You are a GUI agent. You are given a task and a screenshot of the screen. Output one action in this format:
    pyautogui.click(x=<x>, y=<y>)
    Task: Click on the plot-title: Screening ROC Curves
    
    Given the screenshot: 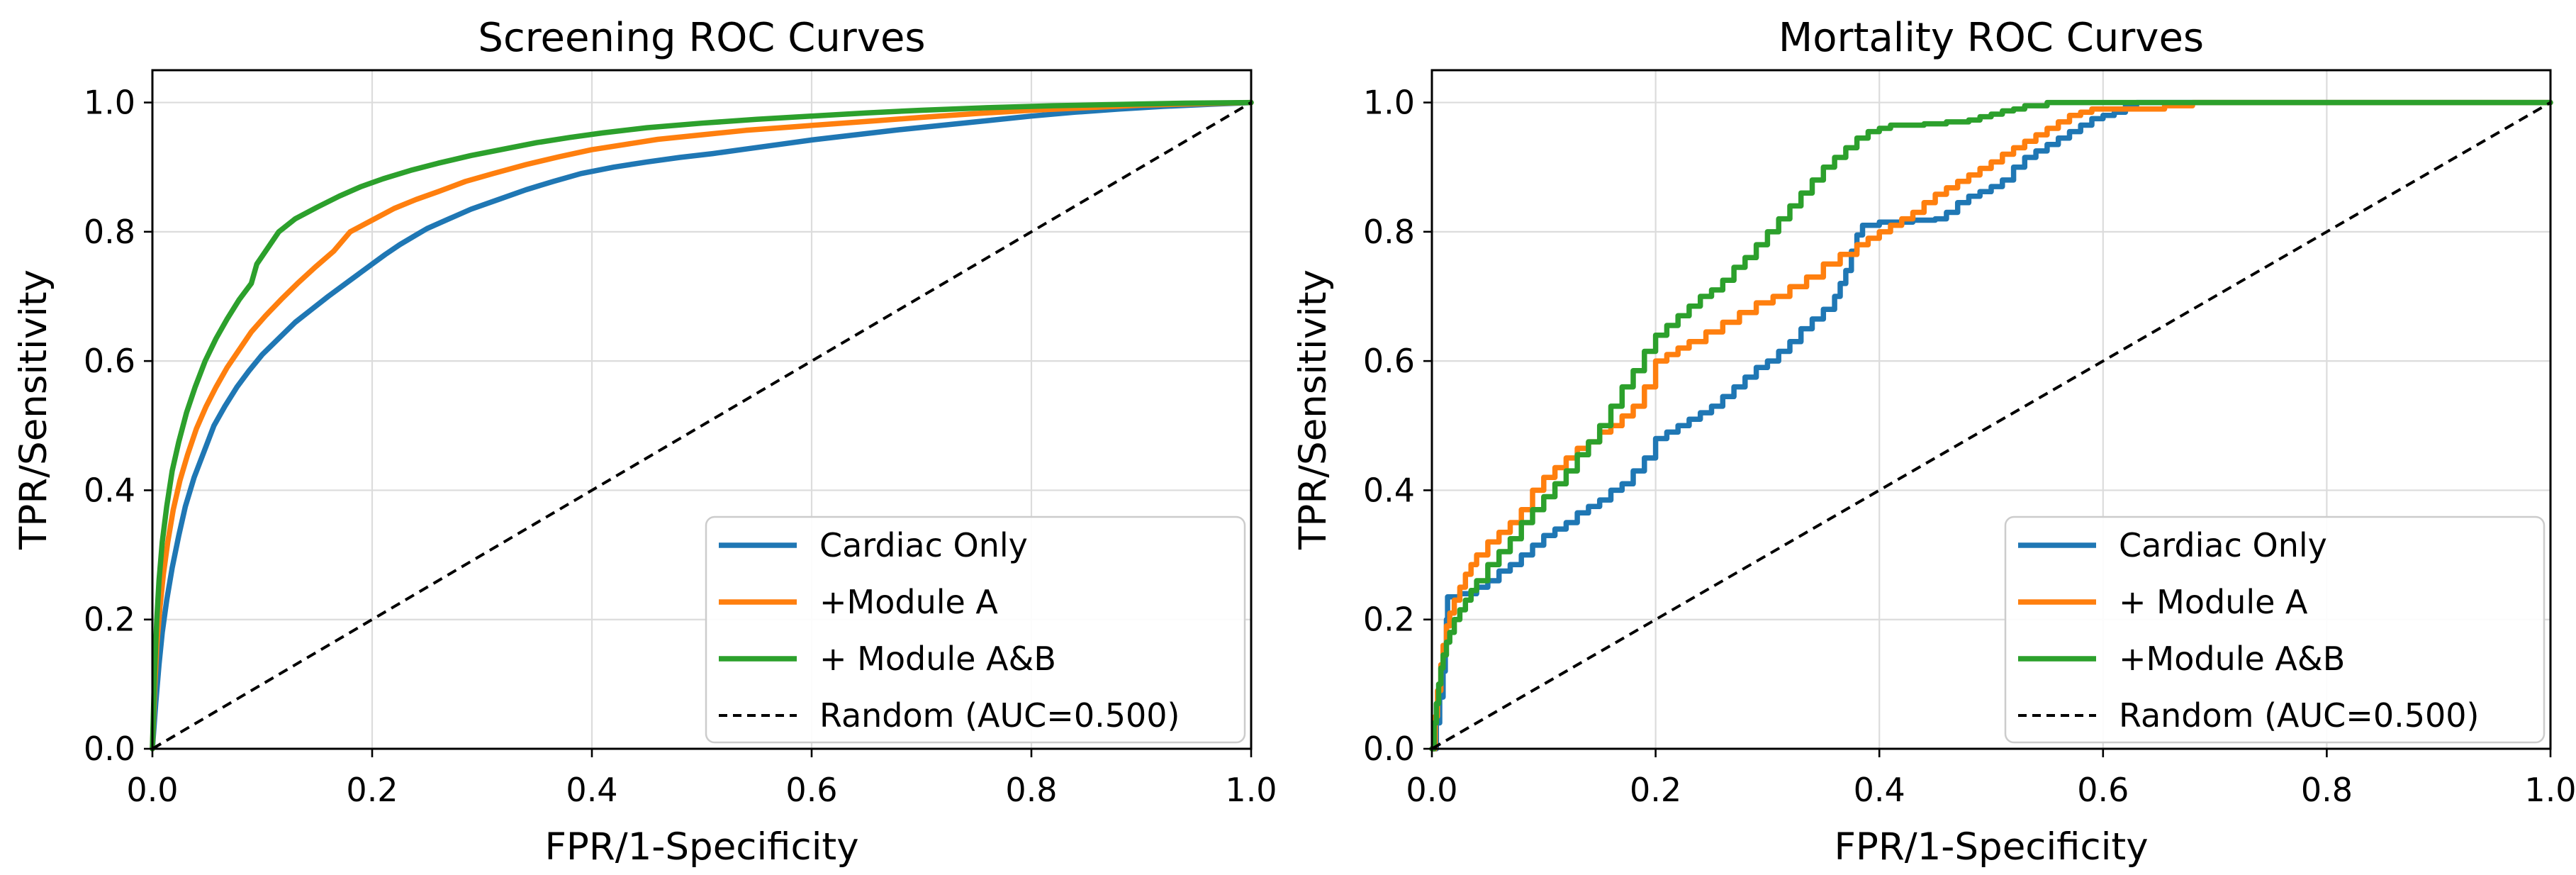 What is the action you would take?
    pyautogui.click(x=701, y=38)
    